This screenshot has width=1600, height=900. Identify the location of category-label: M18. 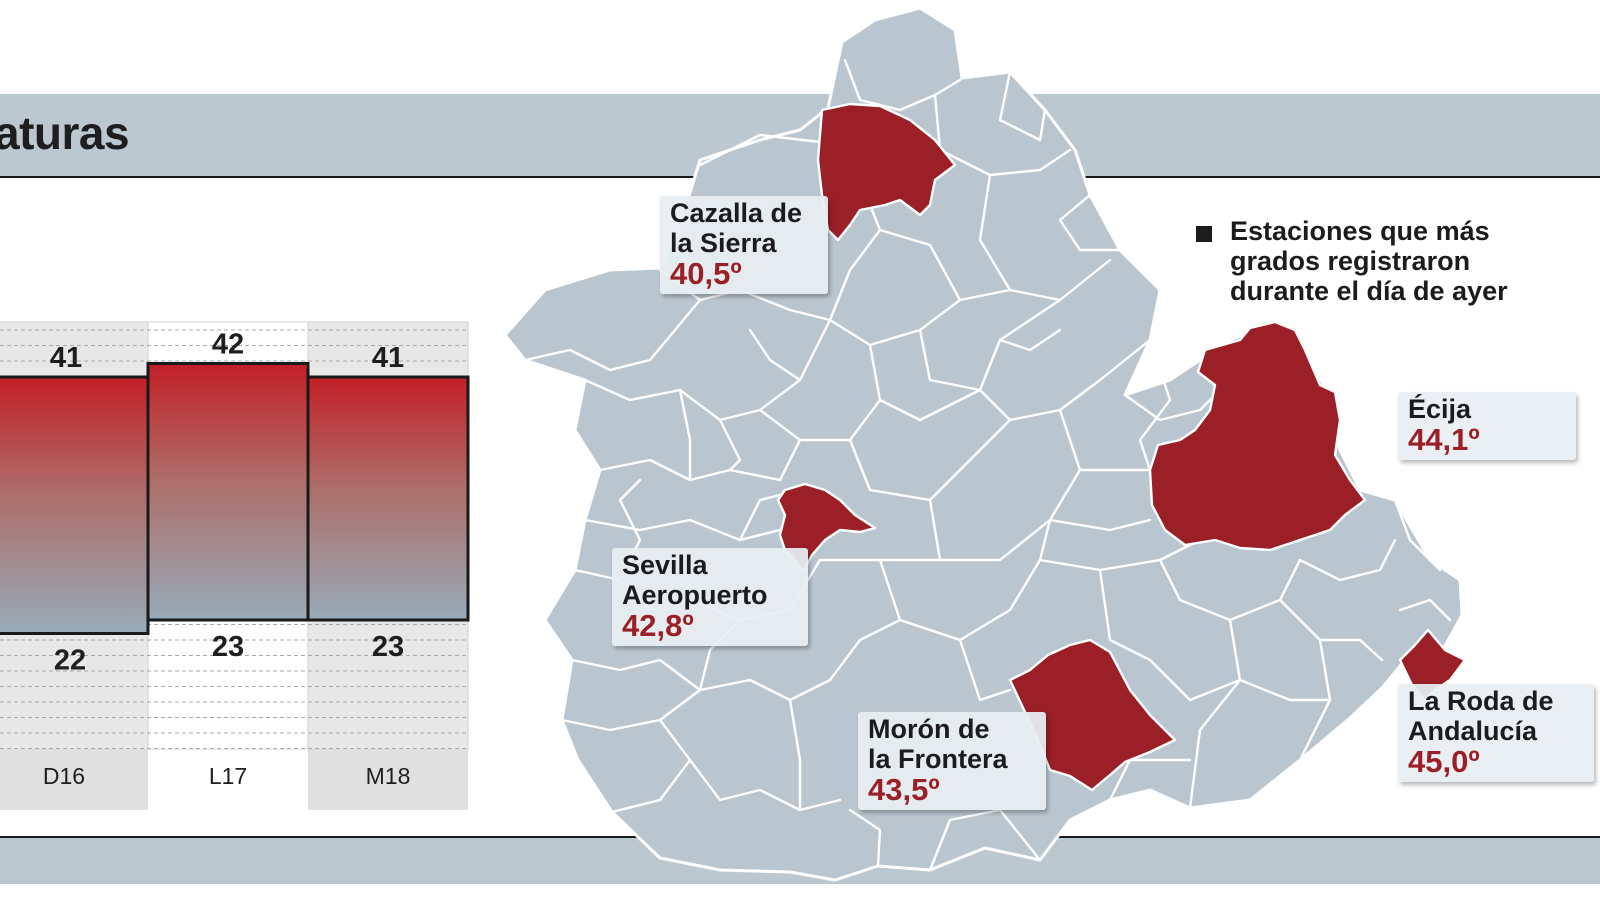
(388, 776).